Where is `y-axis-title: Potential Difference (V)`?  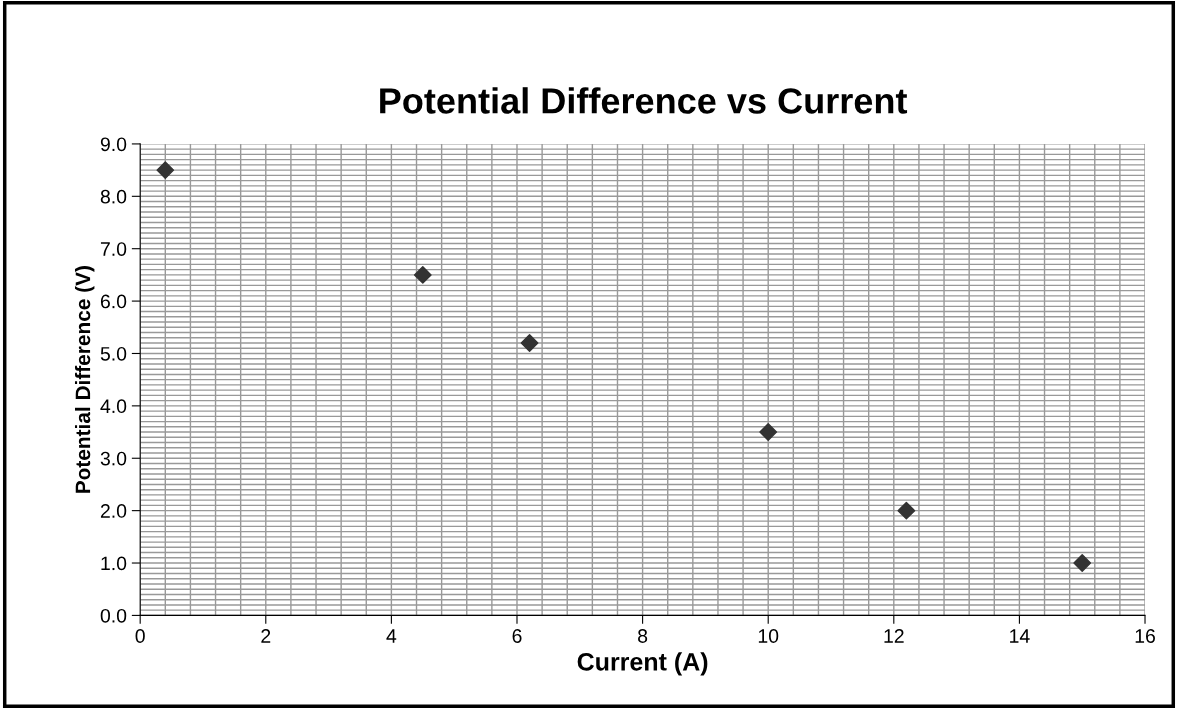 y-axis-title: Potential Difference (V) is located at coordinates (84, 379).